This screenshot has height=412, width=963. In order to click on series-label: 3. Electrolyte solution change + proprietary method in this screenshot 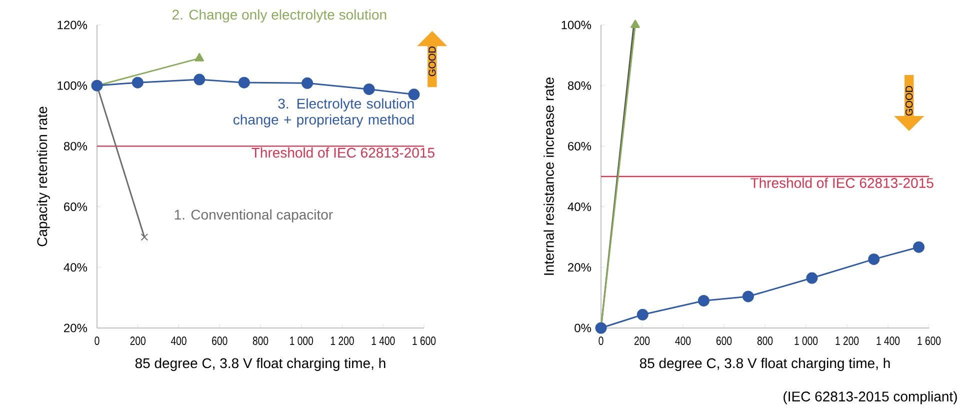, I will do `click(324, 113)`.